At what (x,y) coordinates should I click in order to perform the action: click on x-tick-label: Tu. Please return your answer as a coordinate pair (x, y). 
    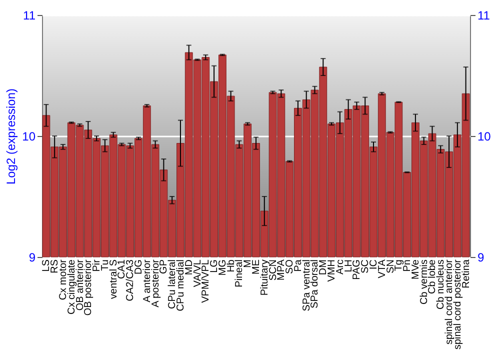
    Looking at the image, I should click on (105, 265).